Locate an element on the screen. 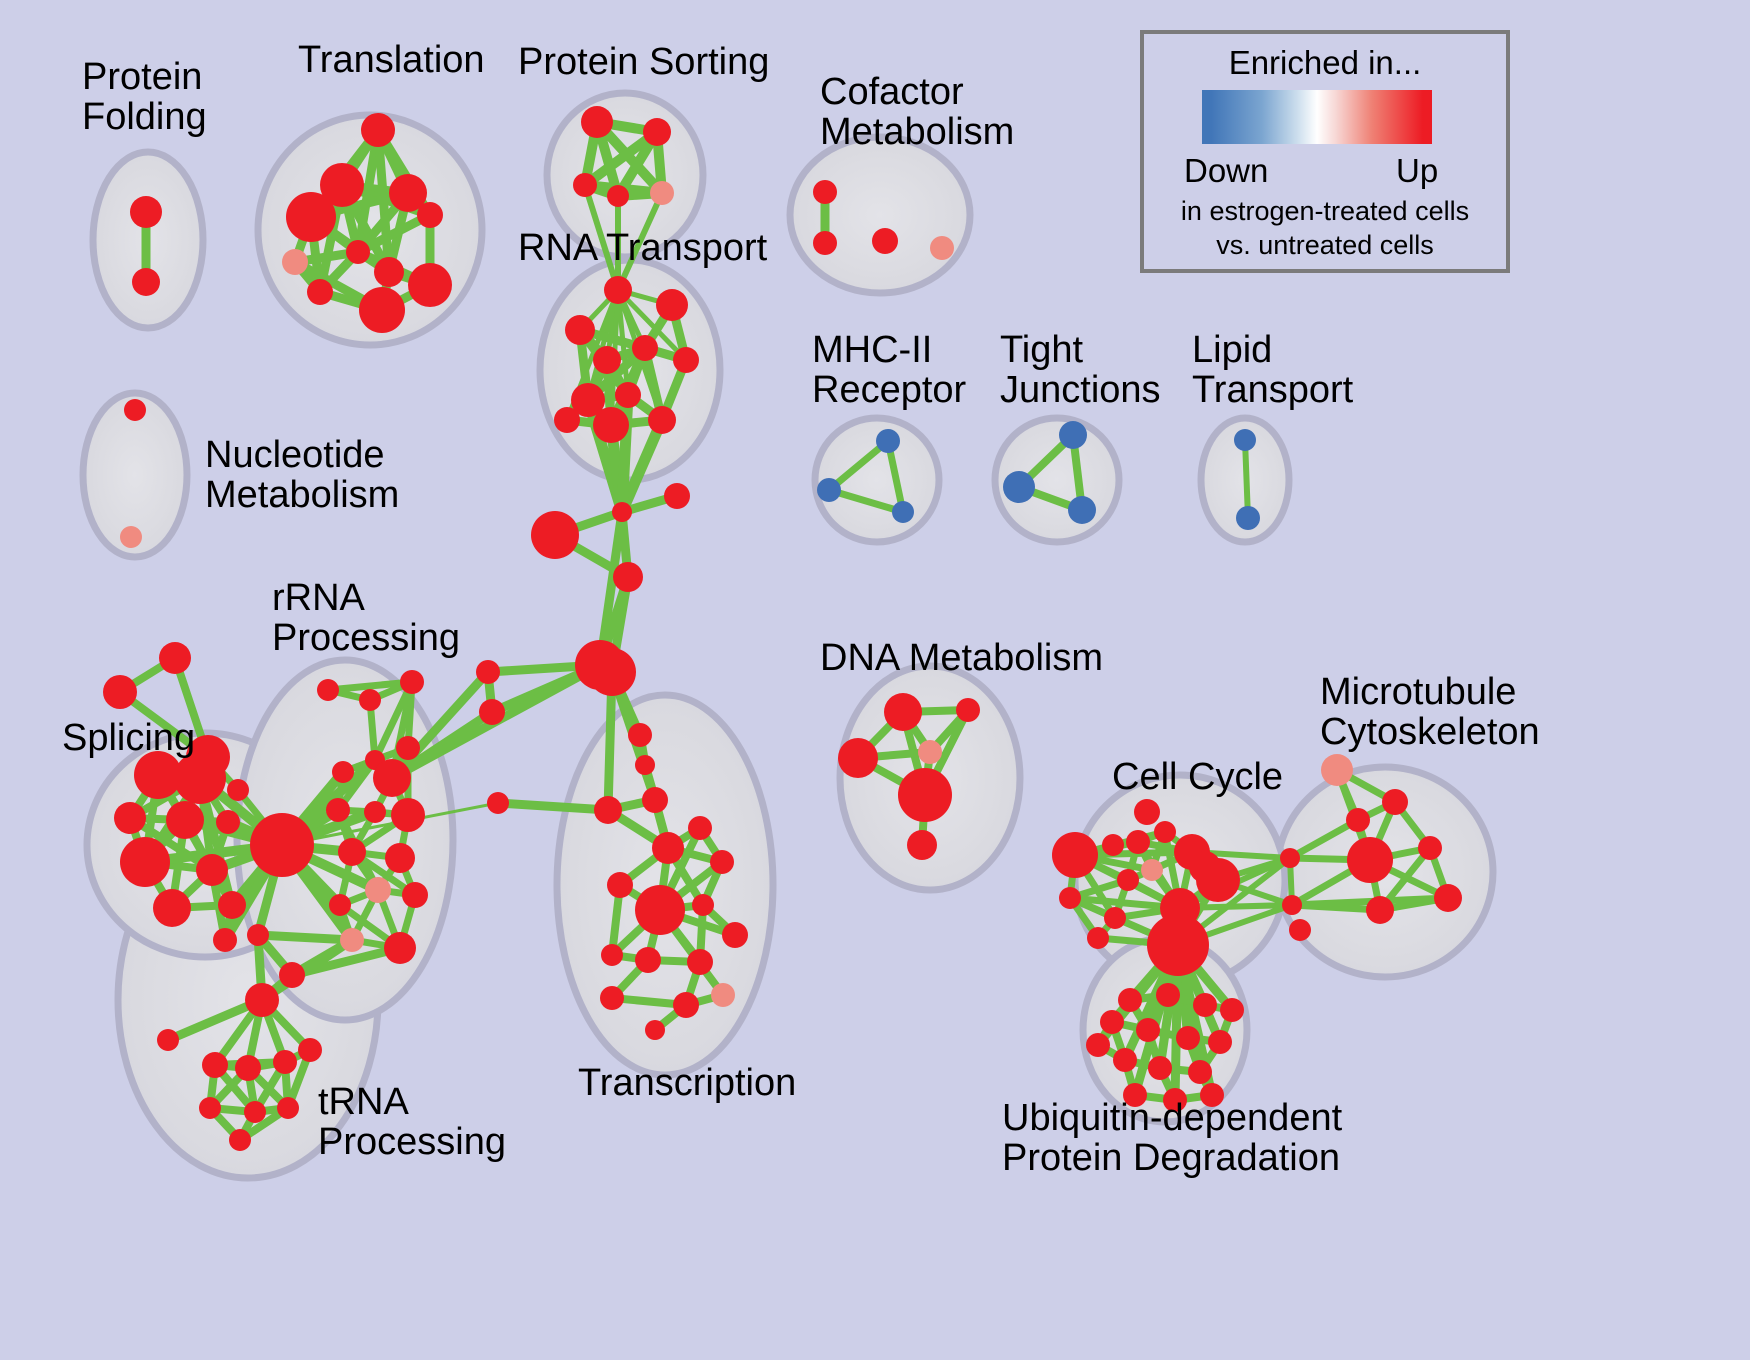 This screenshot has height=1360, width=1750. hull-nucleotide-metabolism is located at coordinates (135, 475).